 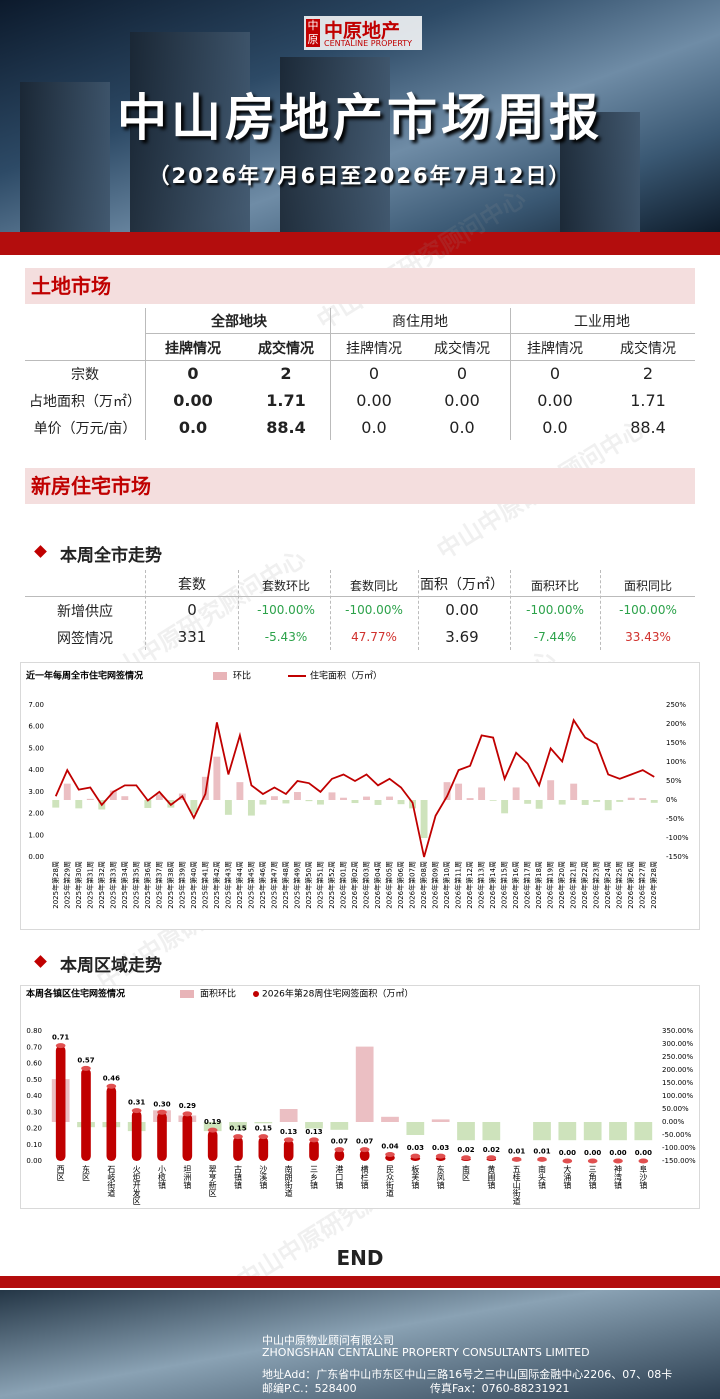 I want to click on x-tick-label: 2026年第21周, so click(x=573, y=885).